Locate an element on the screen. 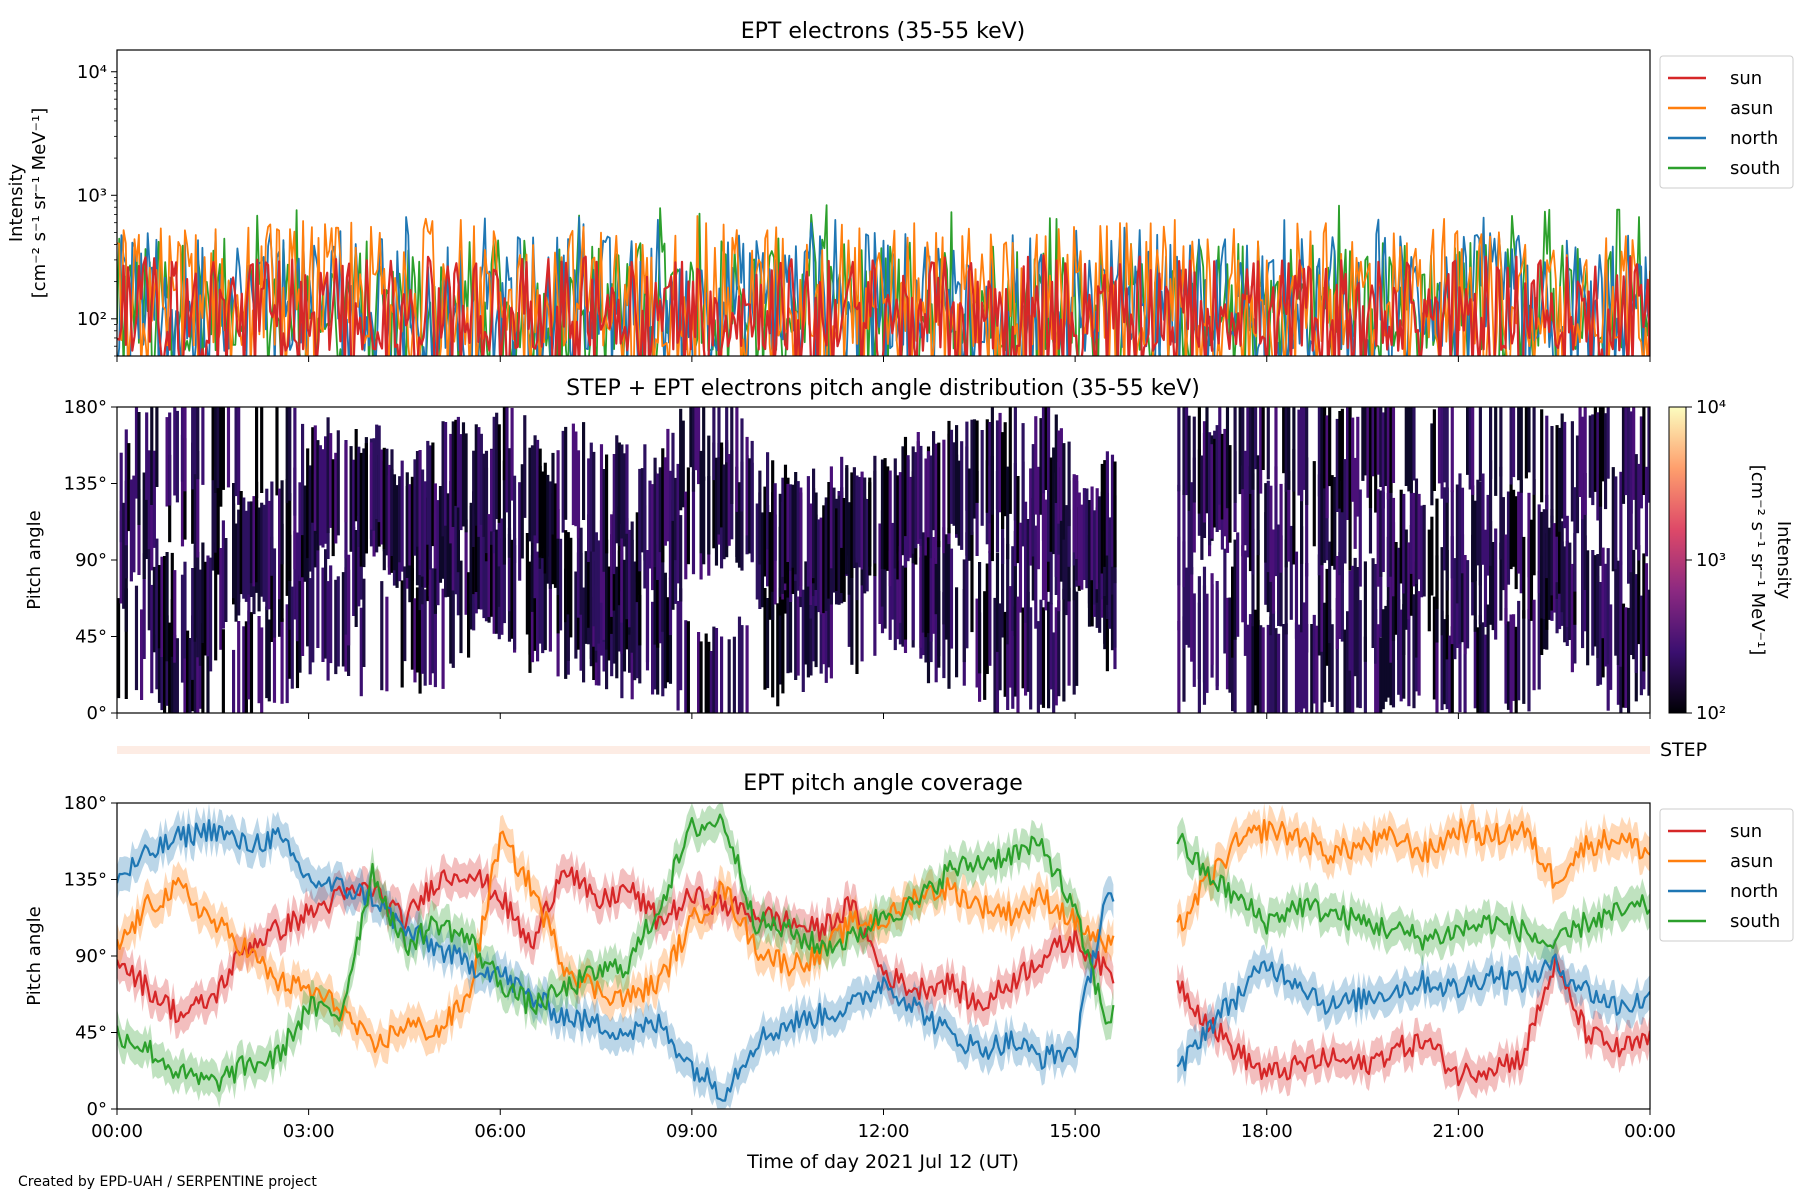 The width and height of the screenshot is (1800, 1200). panel2-ylabel: Pitch angle is located at coordinates (34, 559).